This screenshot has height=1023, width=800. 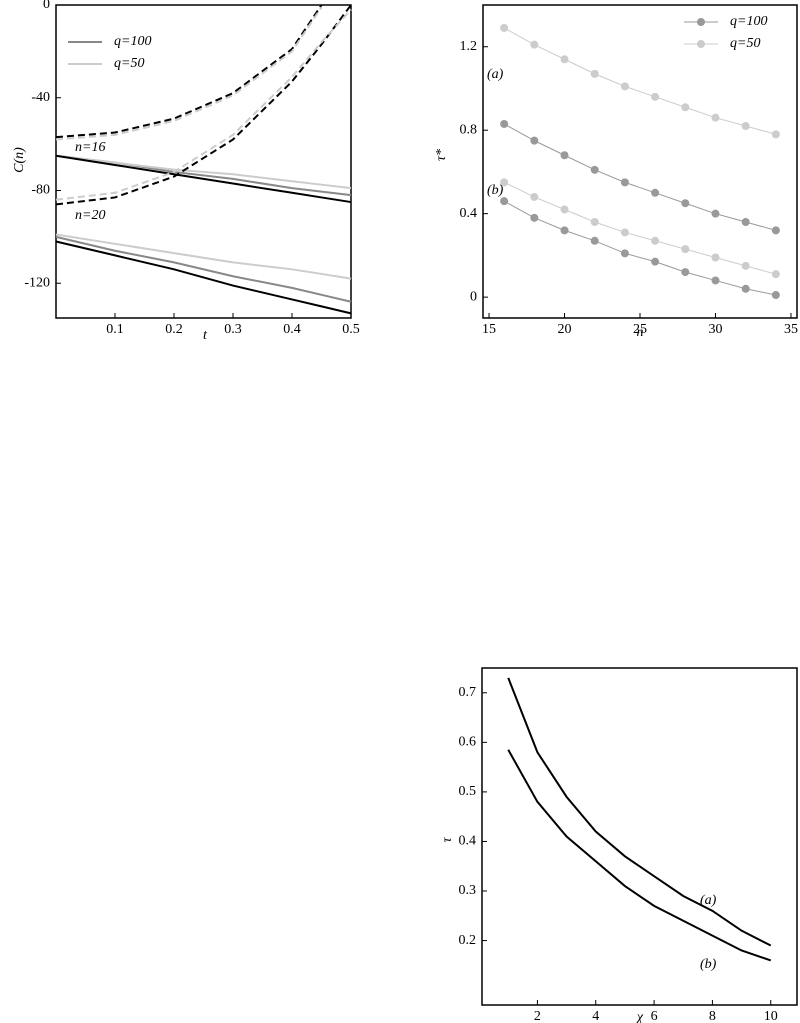 What do you see at coordinates (19, 160) in the screenshot?
I see `y-axis-label: C(n)` at bounding box center [19, 160].